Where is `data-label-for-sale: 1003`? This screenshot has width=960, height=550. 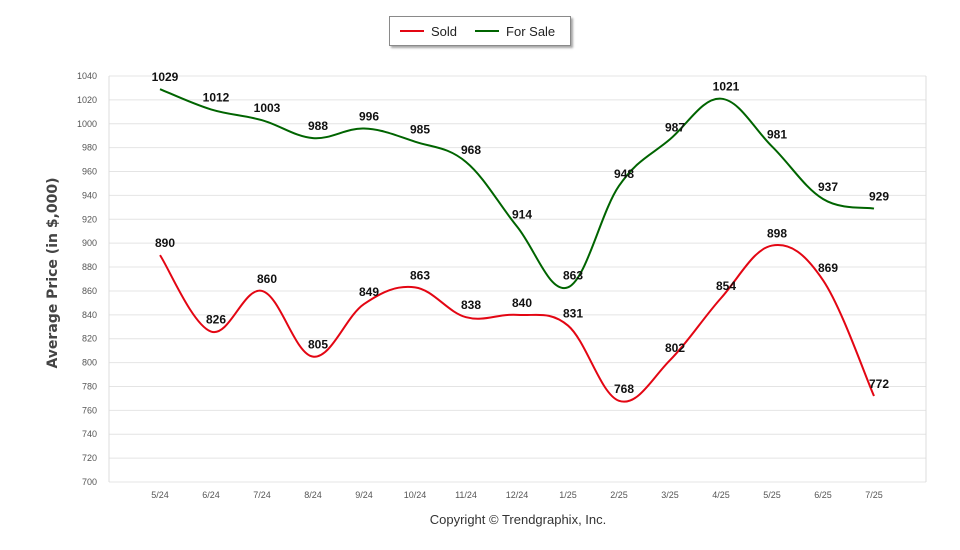
data-label-for-sale: 1003 is located at coordinates (267, 108).